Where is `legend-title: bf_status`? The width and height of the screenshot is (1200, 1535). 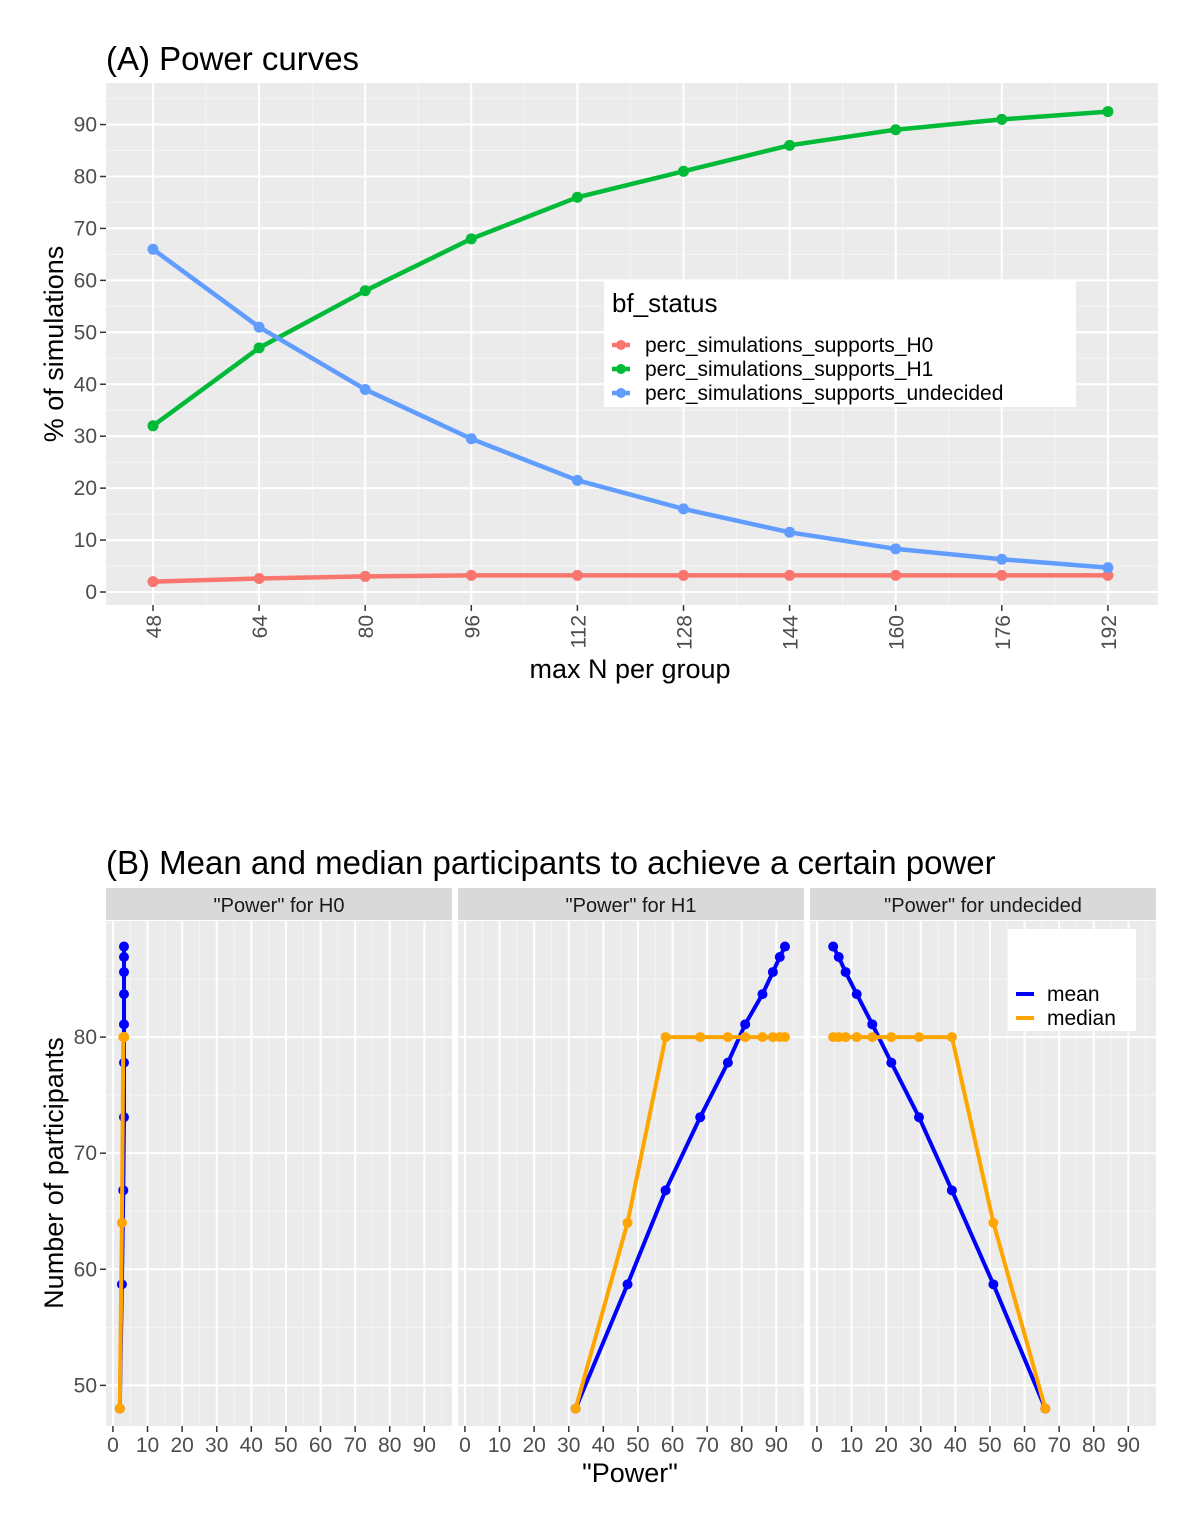 legend-title: bf_status is located at coordinates (665, 303).